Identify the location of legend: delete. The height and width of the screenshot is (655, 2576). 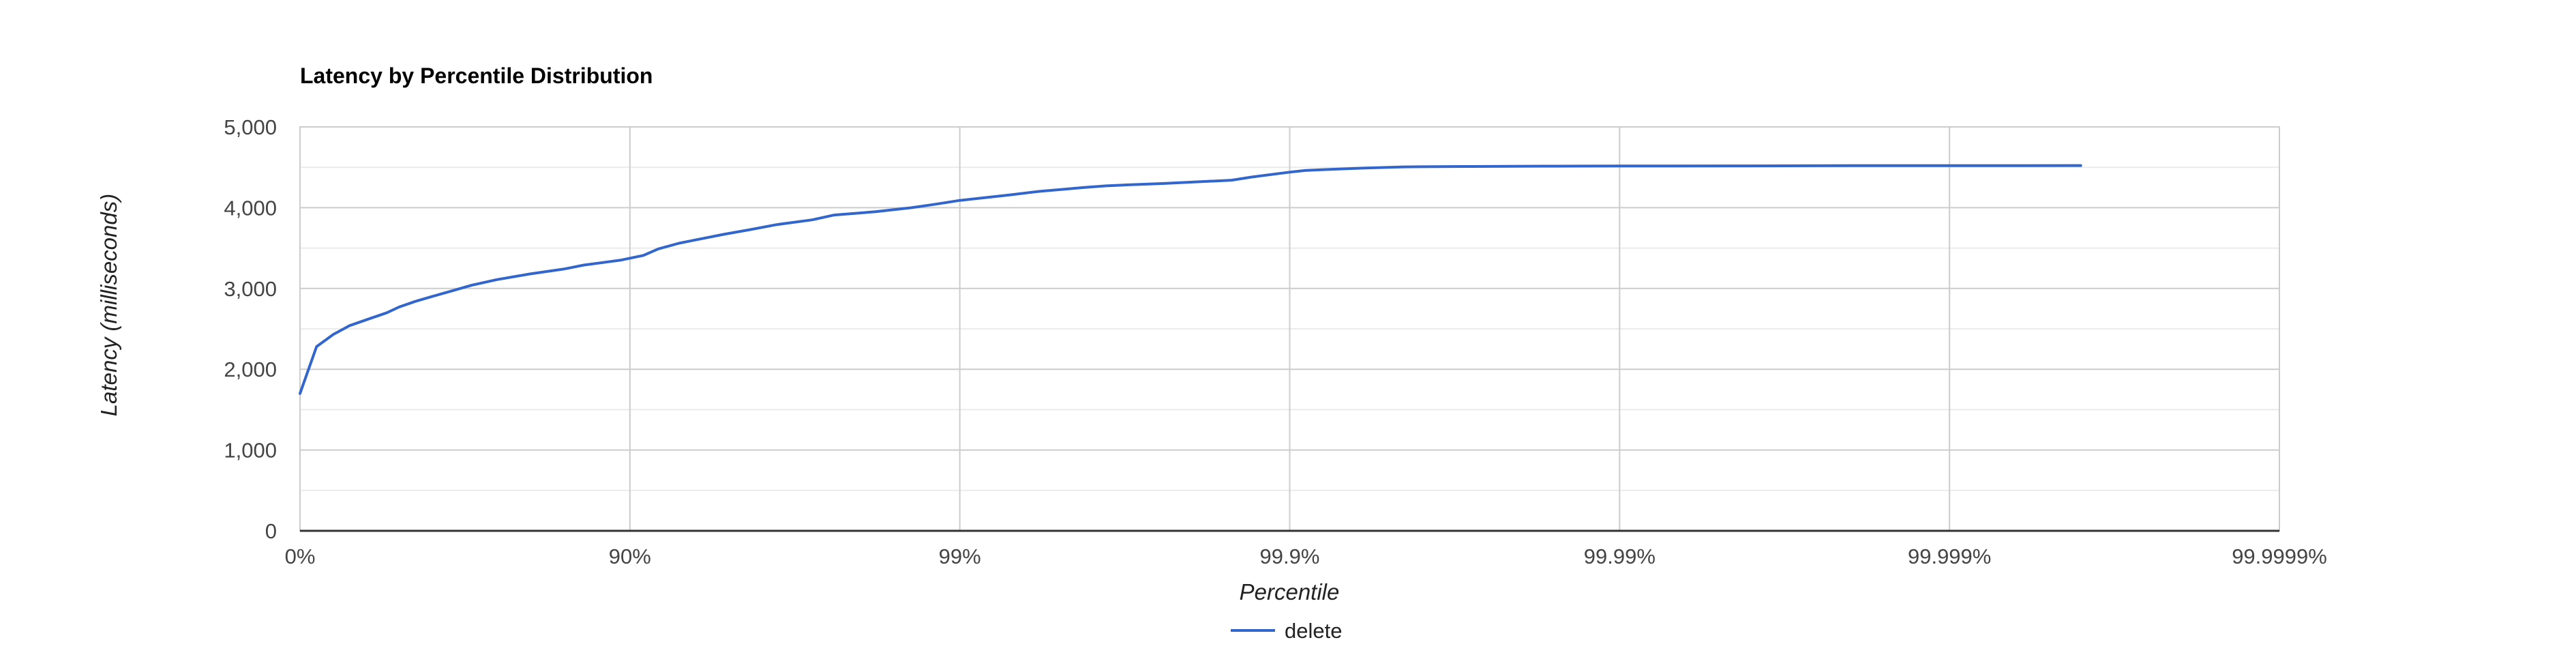
(1286, 631).